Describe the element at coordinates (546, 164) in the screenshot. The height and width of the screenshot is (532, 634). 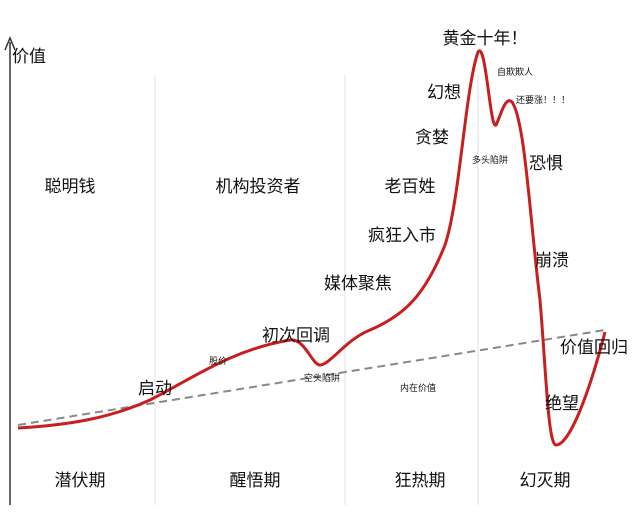
I see `curve-label: 恐惧` at that location.